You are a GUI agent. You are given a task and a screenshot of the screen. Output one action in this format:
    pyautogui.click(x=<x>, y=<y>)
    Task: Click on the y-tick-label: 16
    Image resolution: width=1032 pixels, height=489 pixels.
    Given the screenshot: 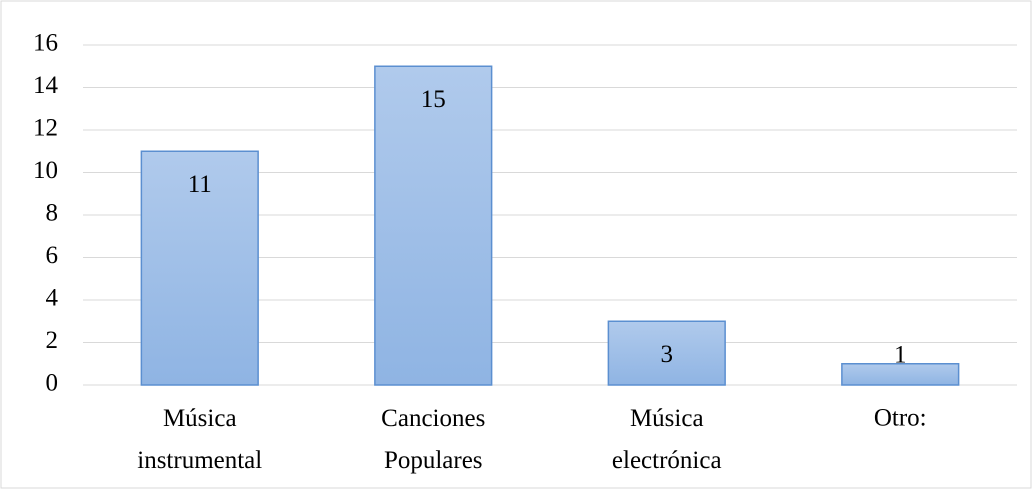 What is the action you would take?
    pyautogui.click(x=45, y=43)
    